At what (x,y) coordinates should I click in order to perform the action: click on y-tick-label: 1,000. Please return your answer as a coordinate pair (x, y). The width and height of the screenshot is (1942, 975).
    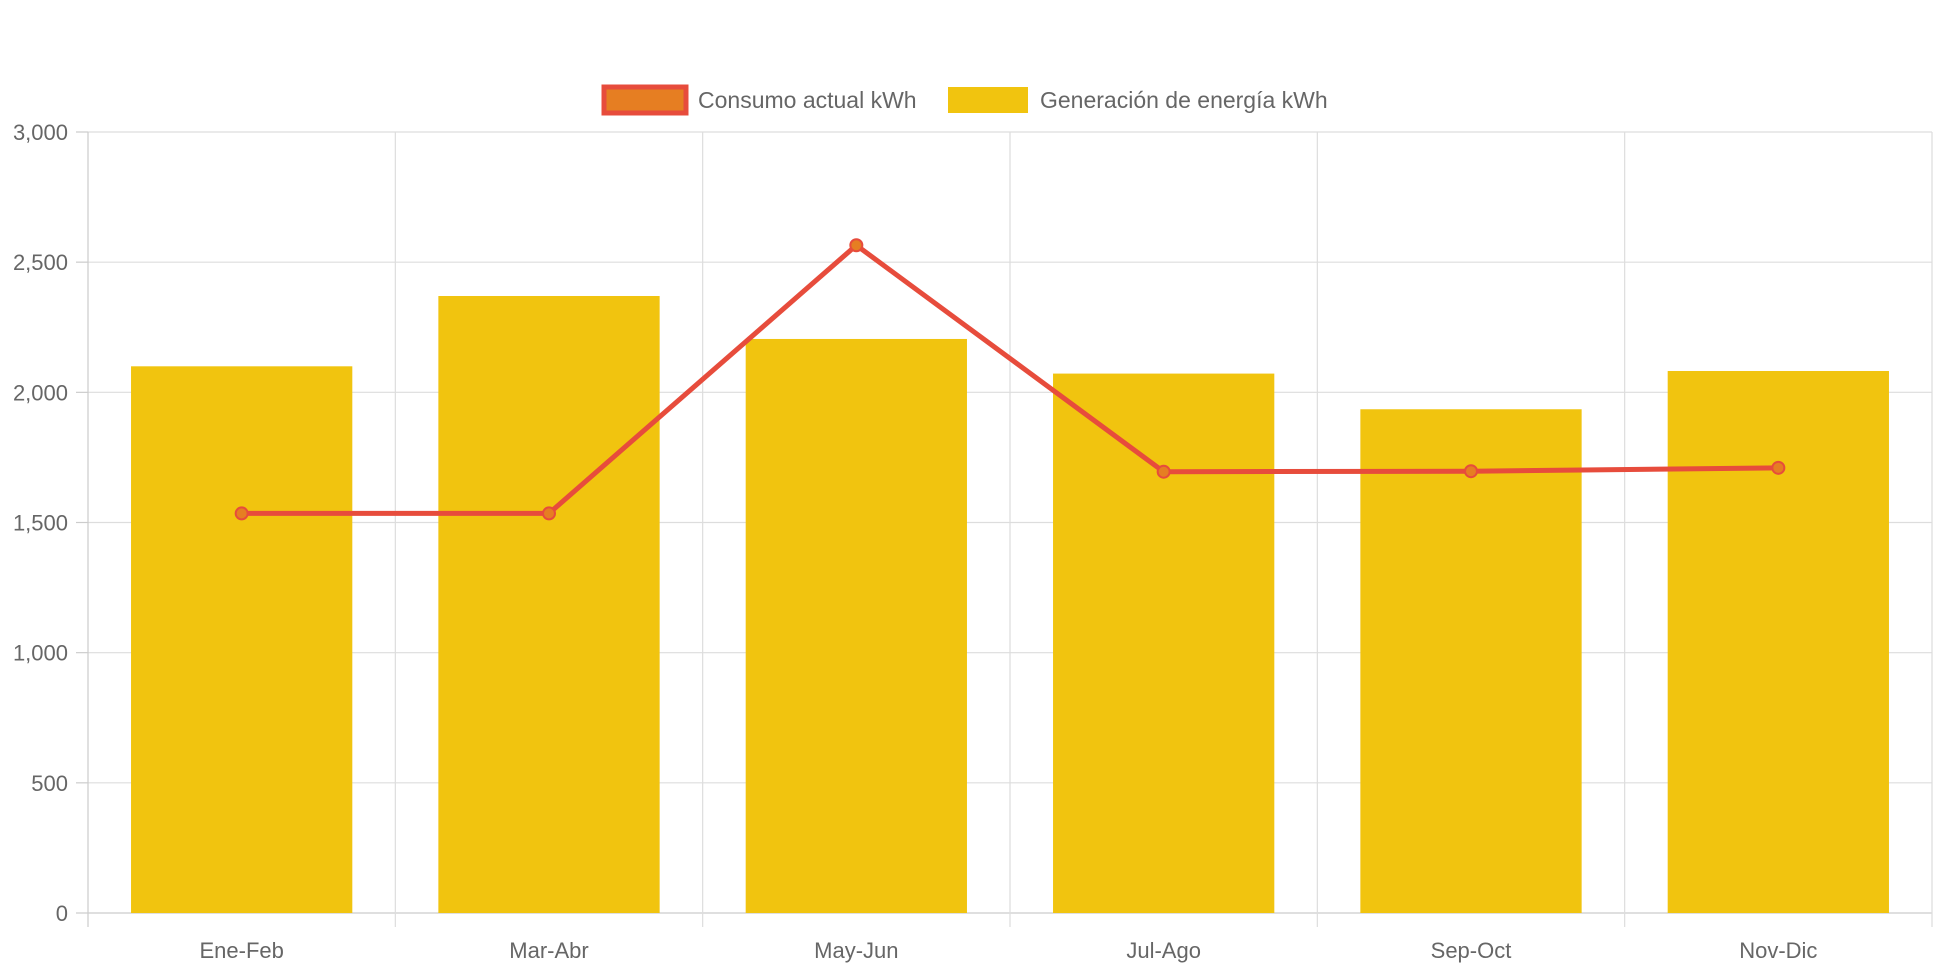
    Looking at the image, I should click on (40, 653).